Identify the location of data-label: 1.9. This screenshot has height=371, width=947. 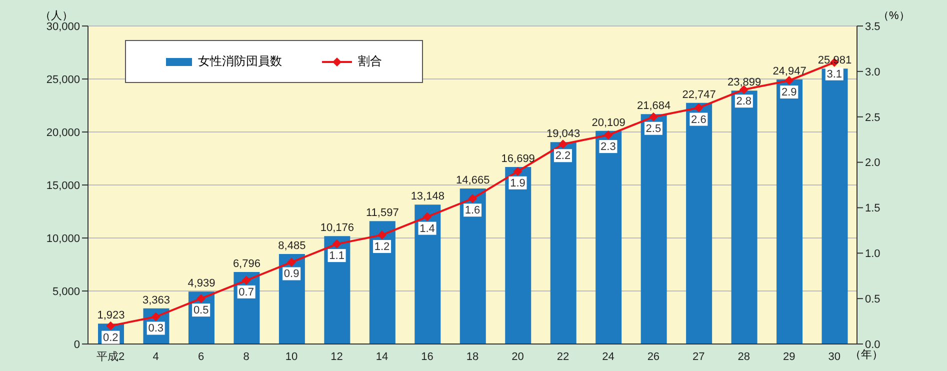
(518, 183).